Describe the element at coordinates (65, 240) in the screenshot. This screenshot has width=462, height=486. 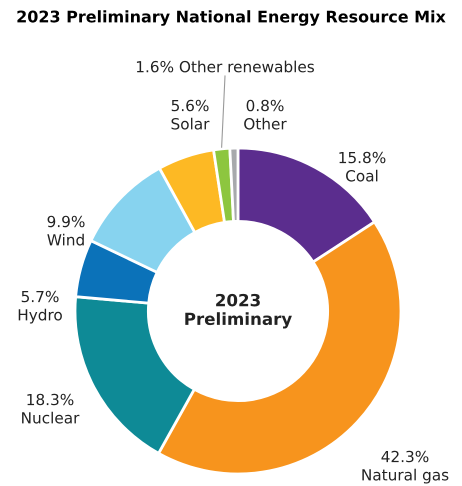
I see `slice-label: Wind` at that location.